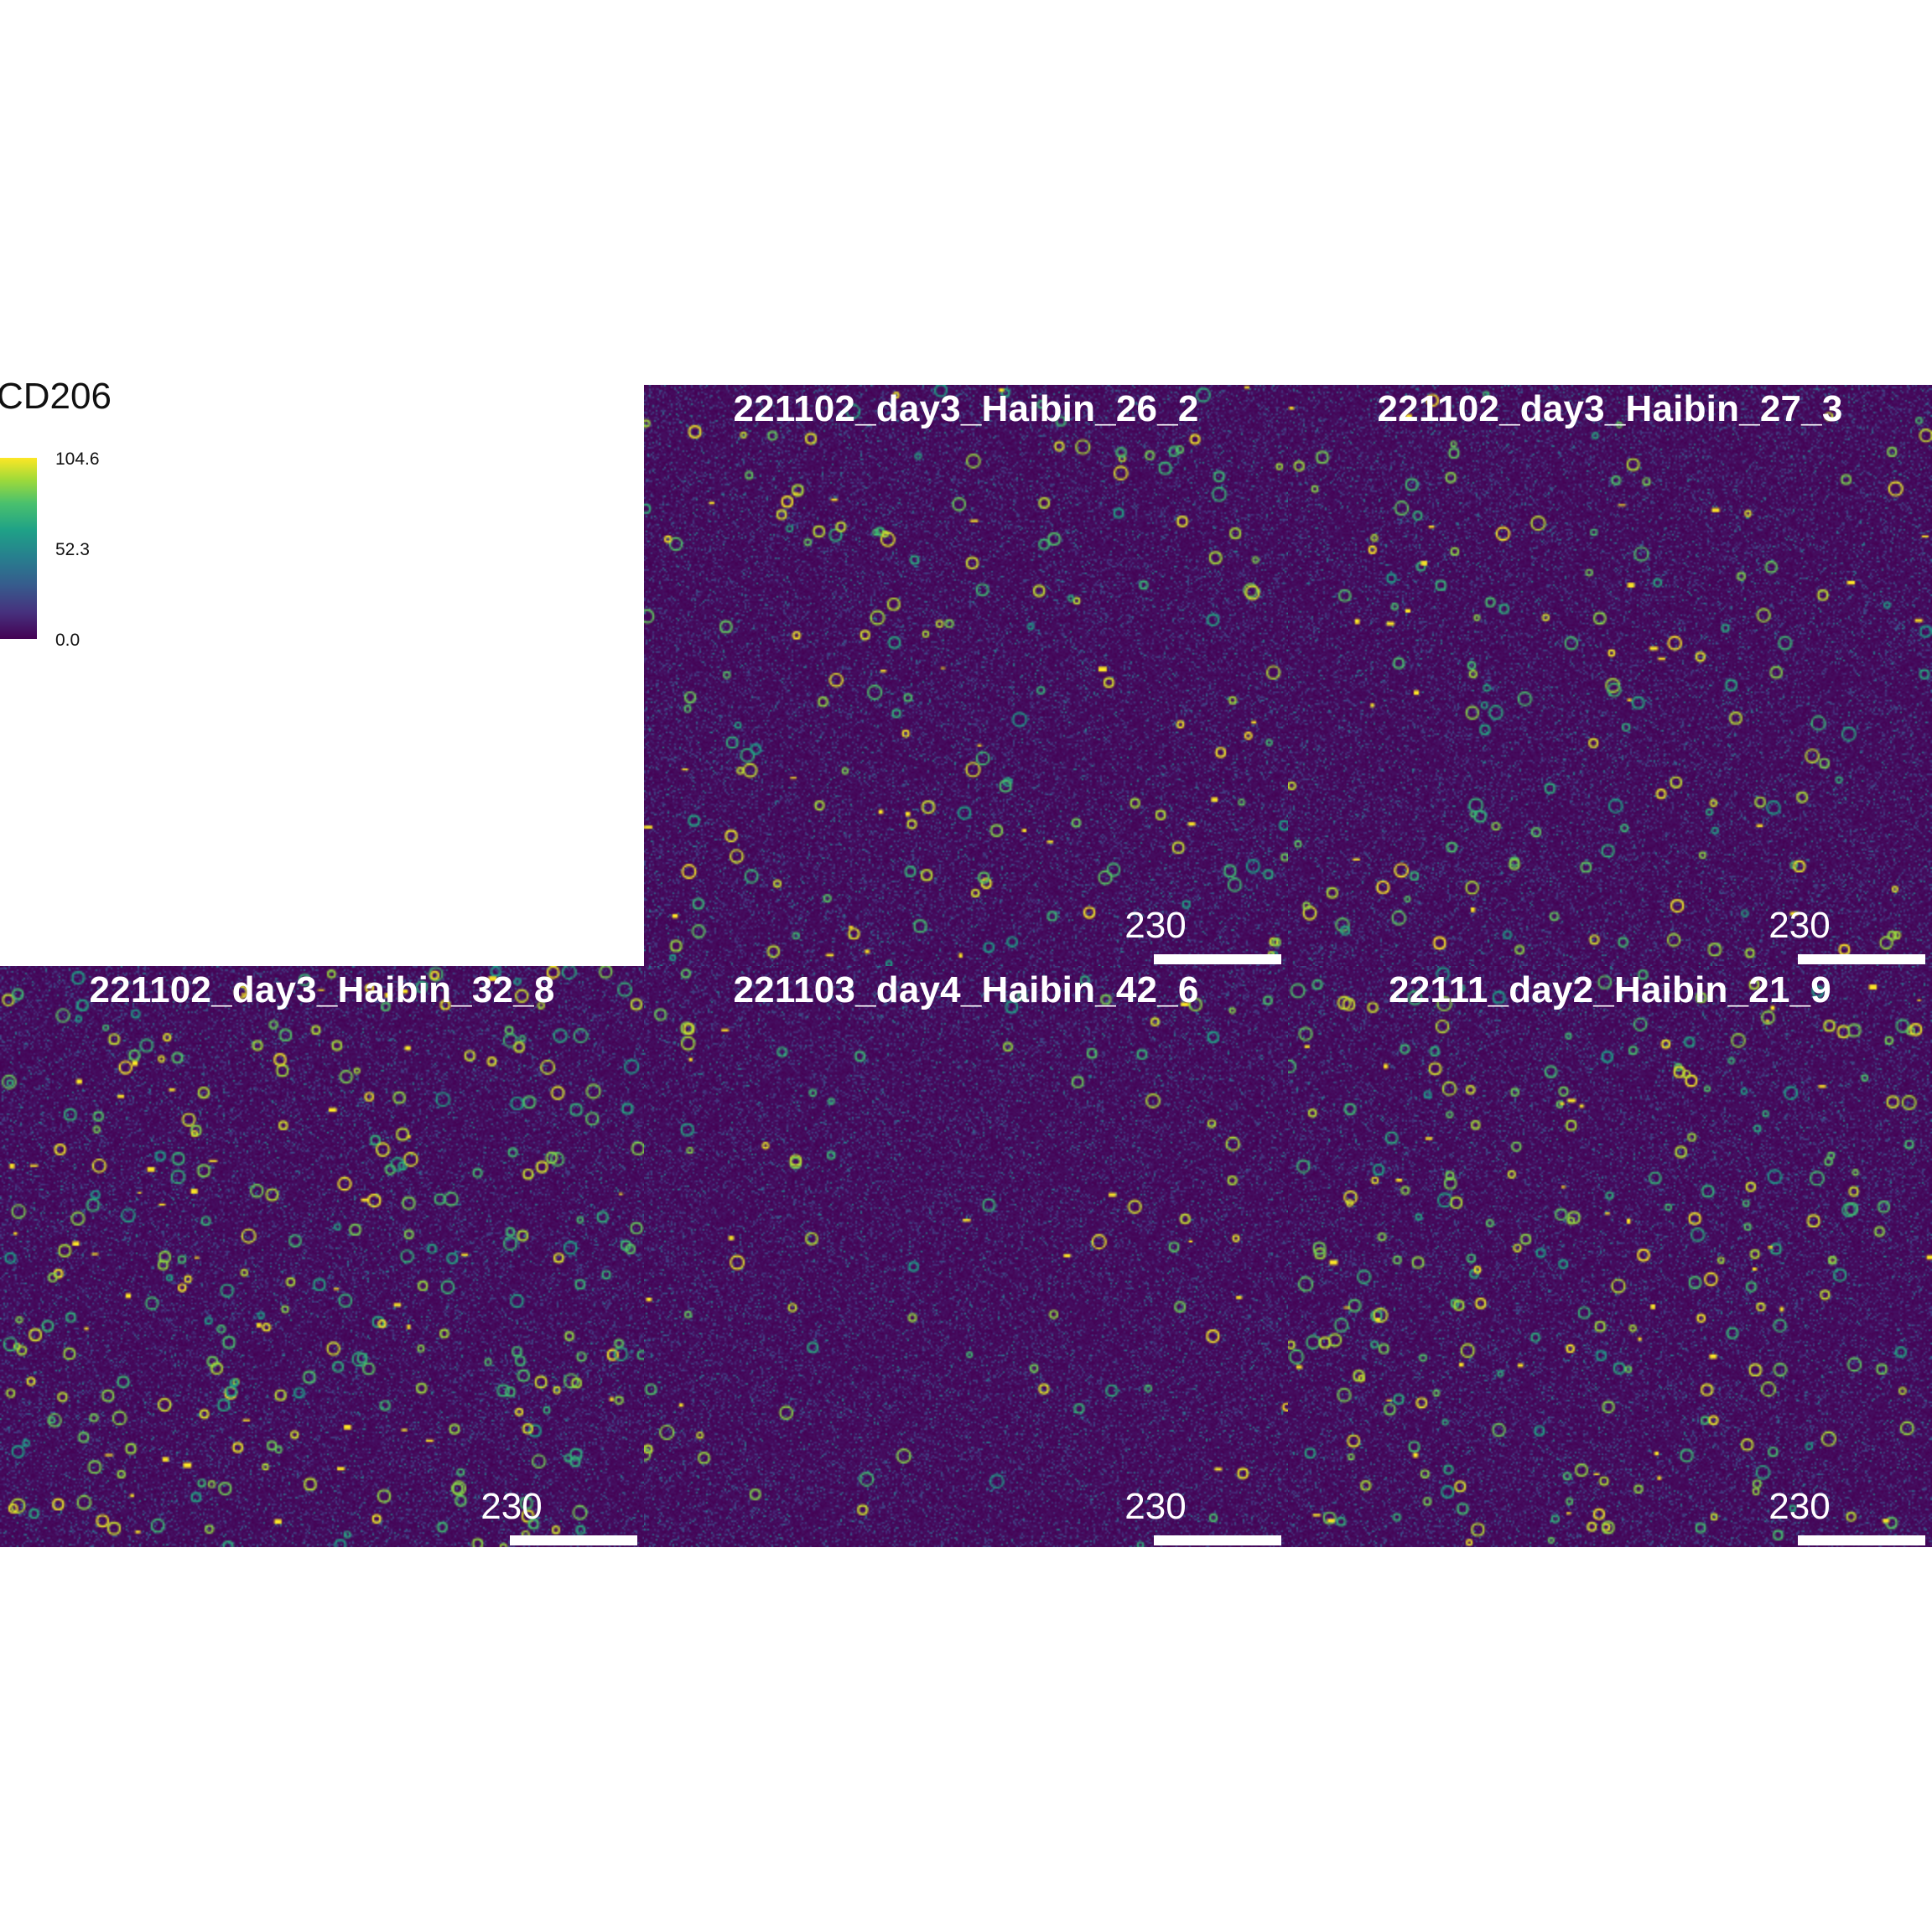 Image resolution: width=1932 pixels, height=1932 pixels. Describe the element at coordinates (1610, 408) in the screenshot. I see `panel-title-2: 221102_day3_Haibin_27_3` at that location.